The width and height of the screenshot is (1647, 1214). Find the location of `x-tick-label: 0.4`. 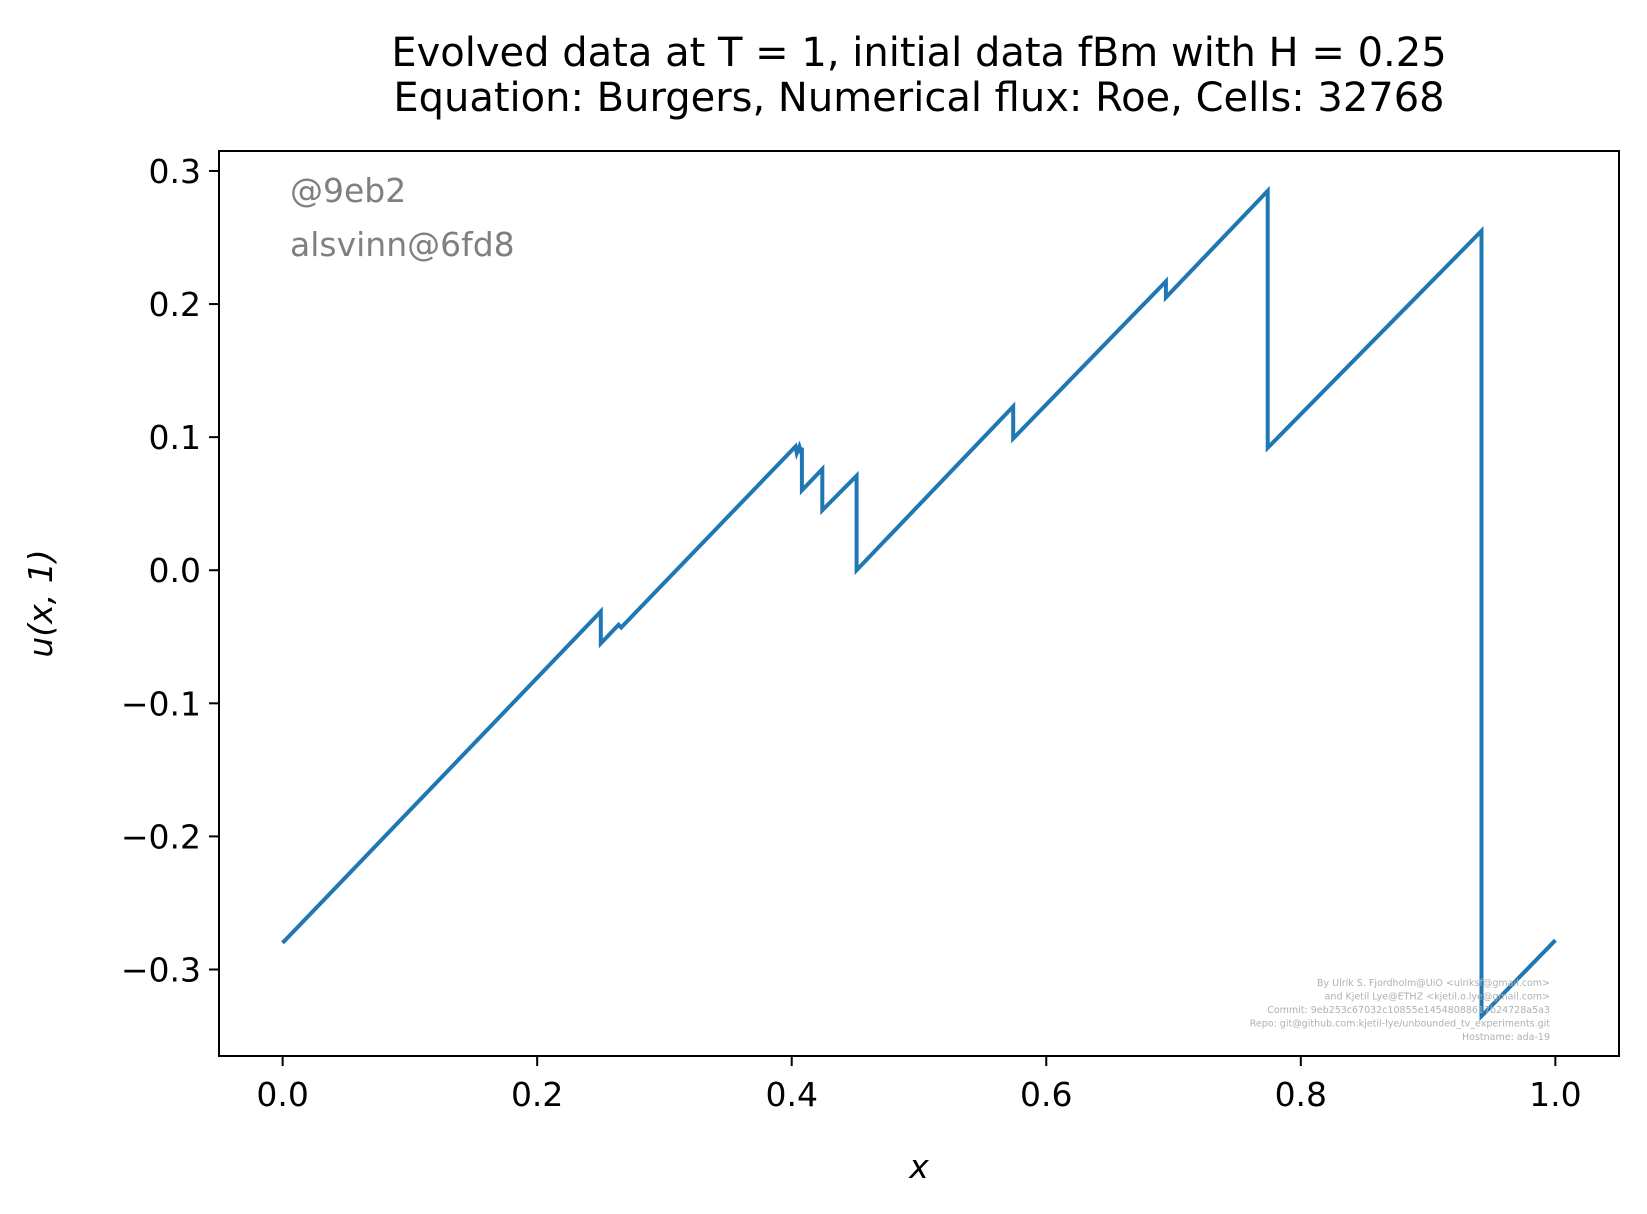

x-tick-label: 0.4 is located at coordinates (791, 1094).